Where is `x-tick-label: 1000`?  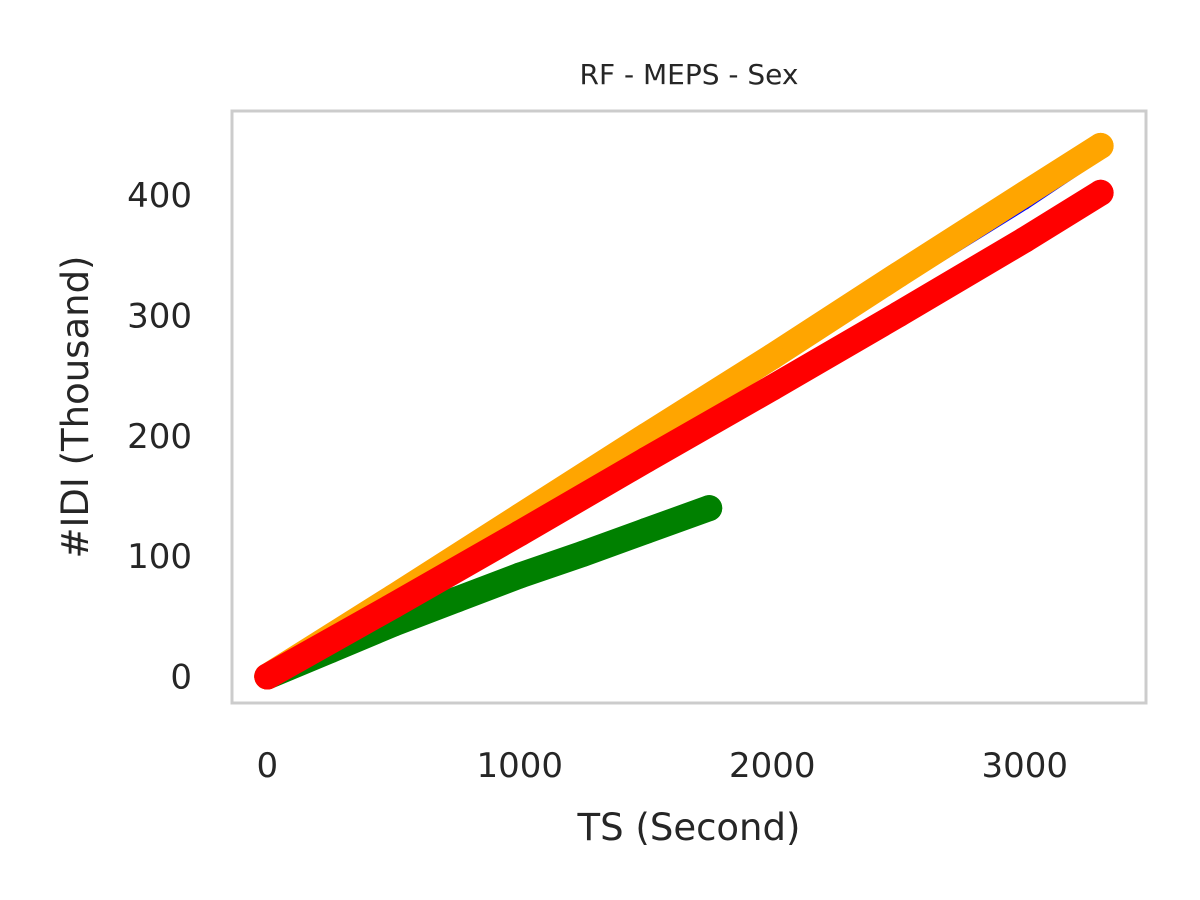
x-tick-label: 1000 is located at coordinates (520, 766).